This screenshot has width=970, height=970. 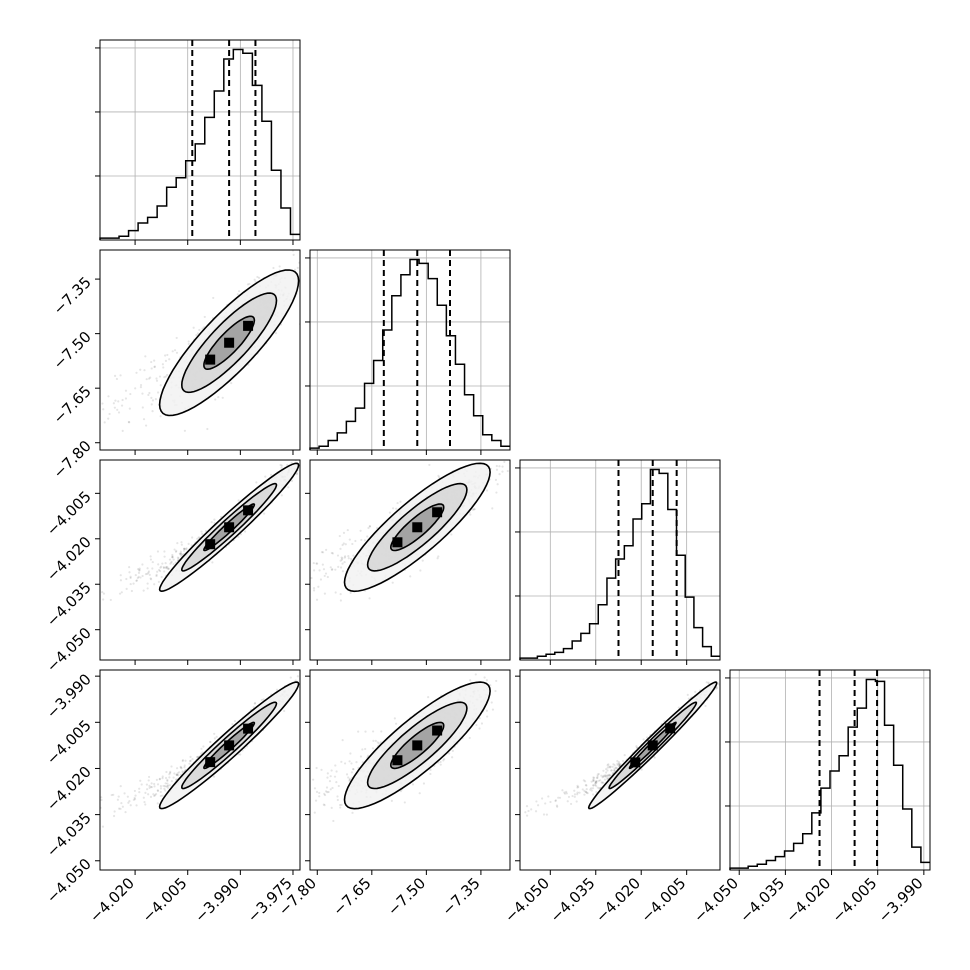 I want to click on density-peak-cell, so click(x=417, y=527).